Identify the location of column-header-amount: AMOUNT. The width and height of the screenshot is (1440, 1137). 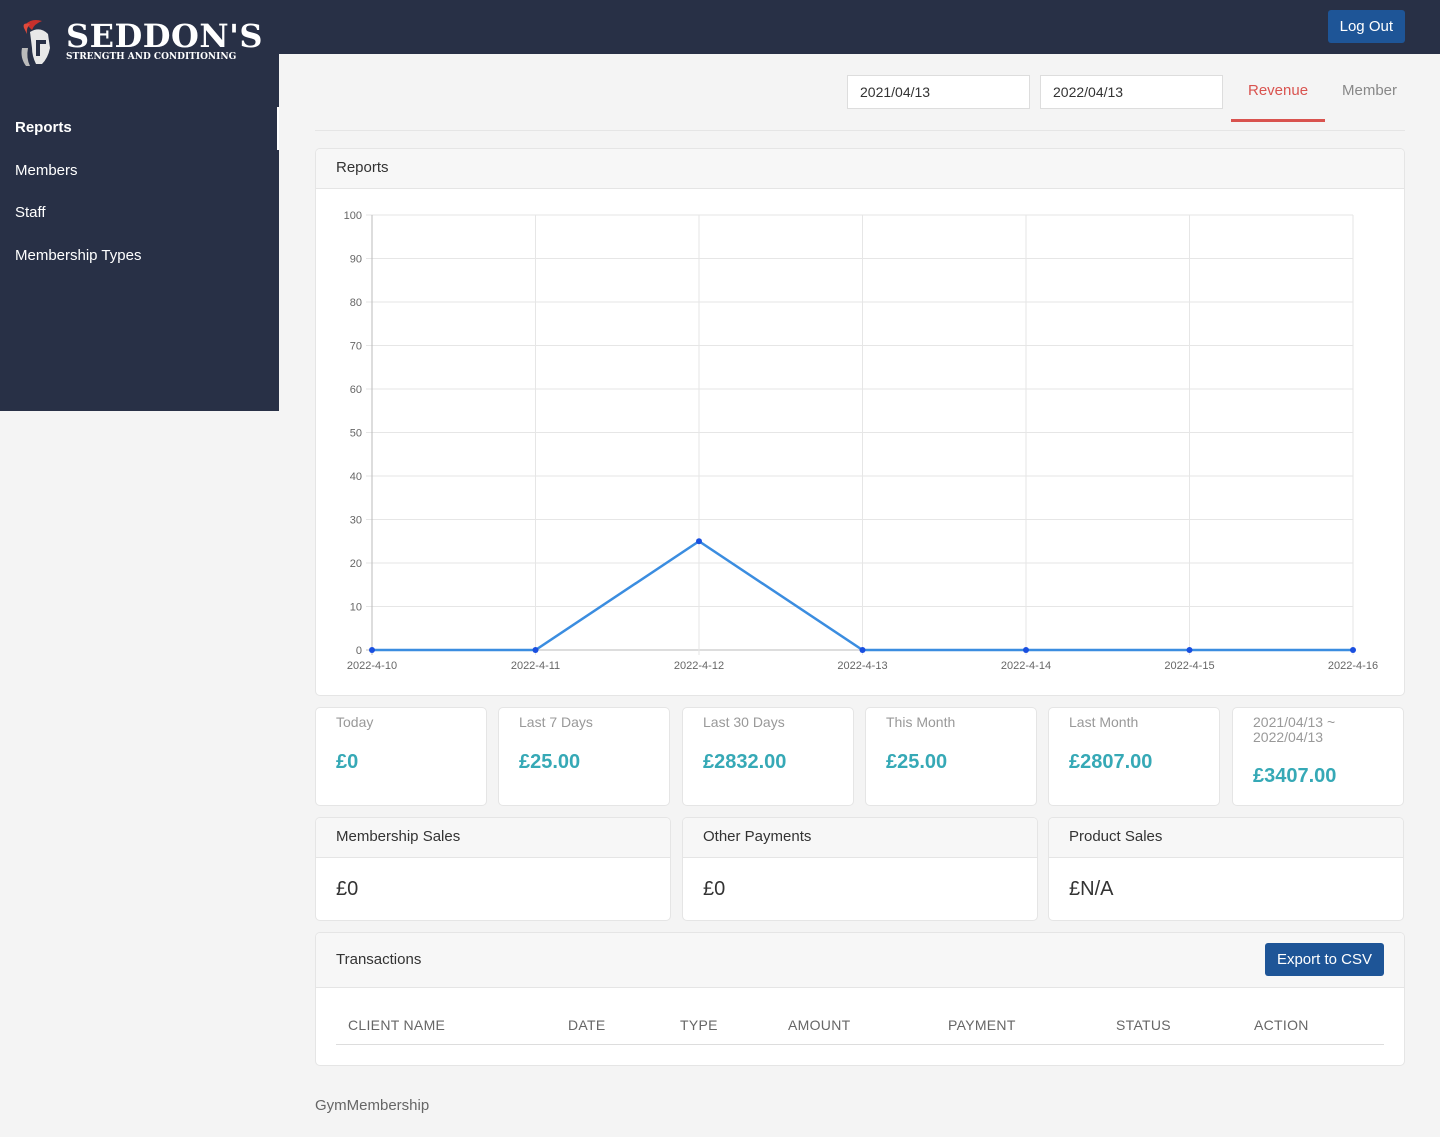
(819, 1025).